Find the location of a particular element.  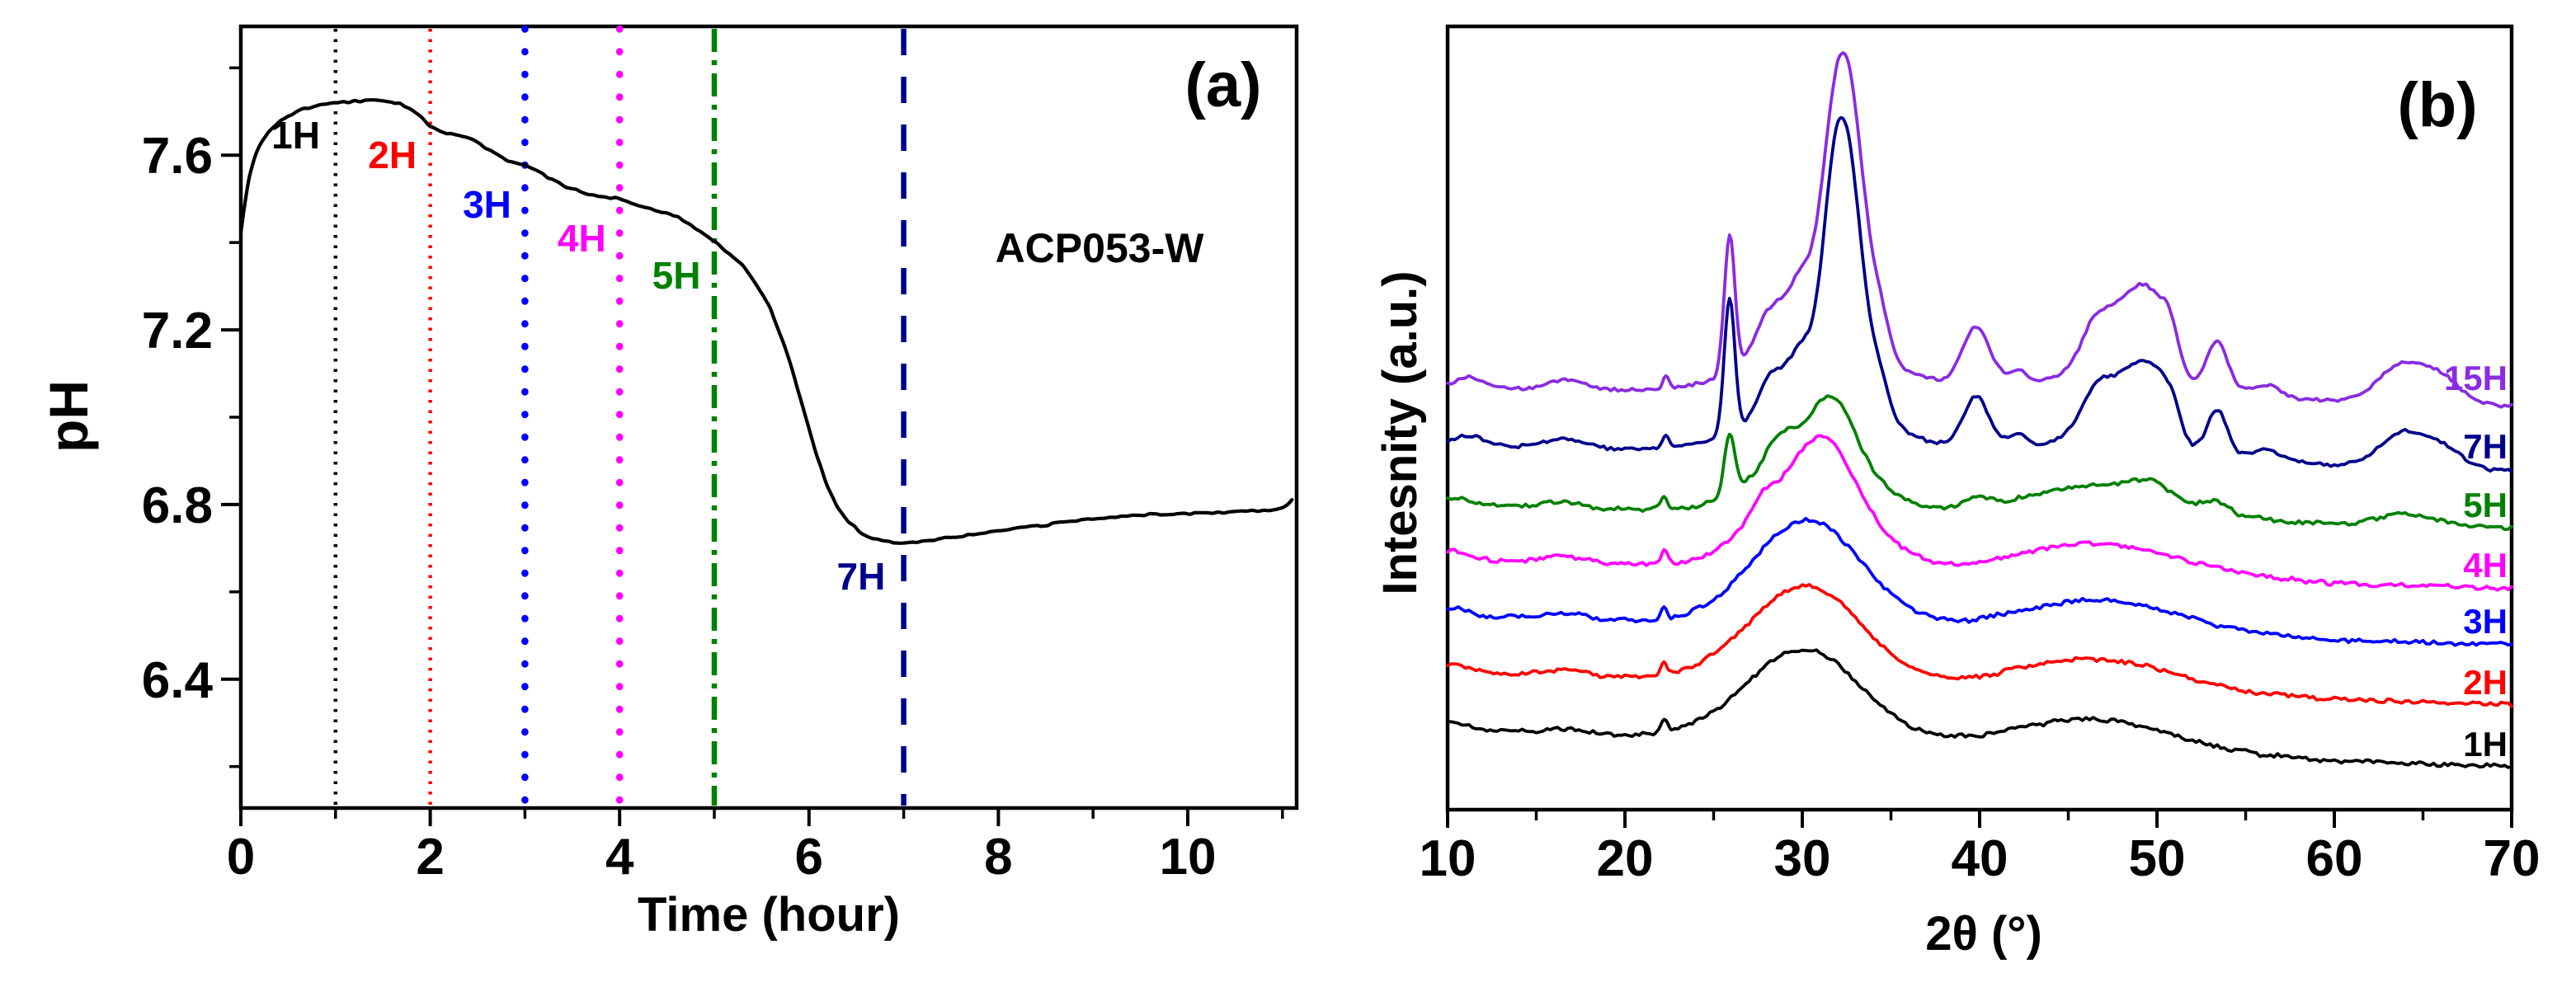

xrd-curve-4H is located at coordinates (1979, 513).